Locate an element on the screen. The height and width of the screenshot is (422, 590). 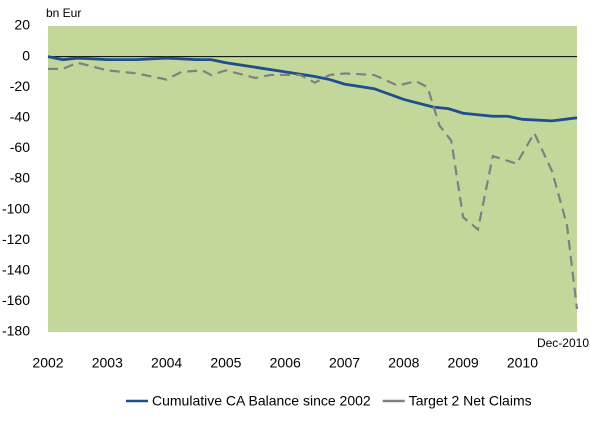
x-tick-label: 2003 is located at coordinates (107, 363).